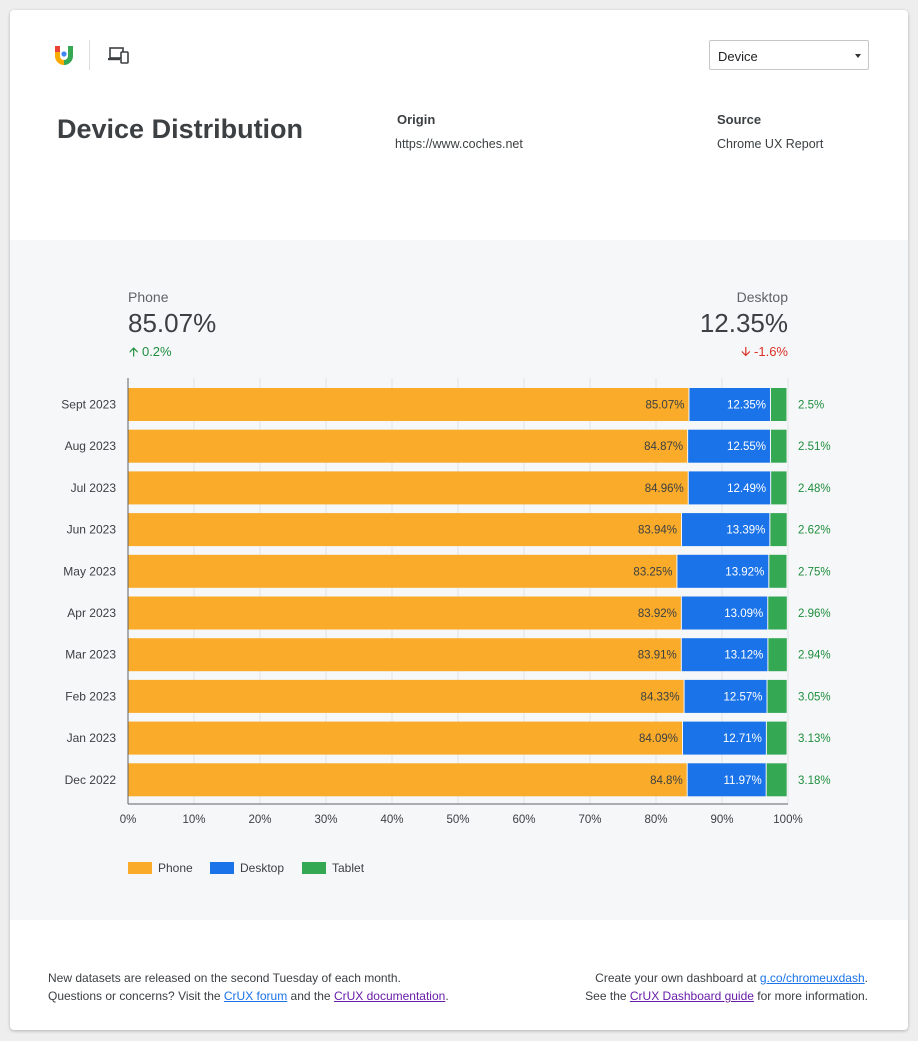  I want to click on devices-icon, so click(119, 55).